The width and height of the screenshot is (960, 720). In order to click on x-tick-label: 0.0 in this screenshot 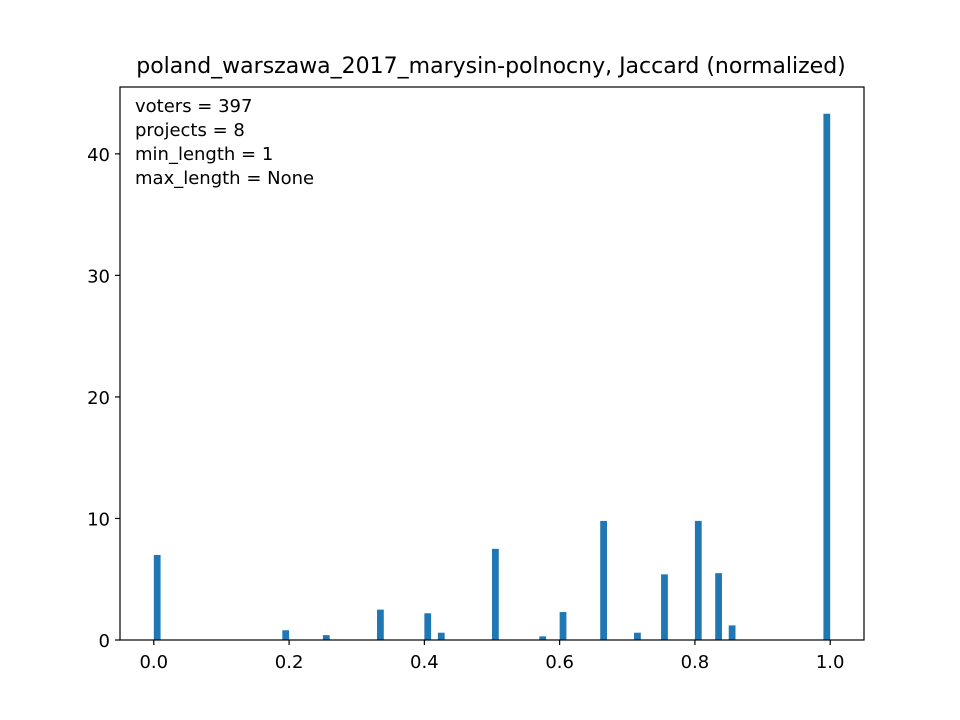, I will do `click(153, 662)`.